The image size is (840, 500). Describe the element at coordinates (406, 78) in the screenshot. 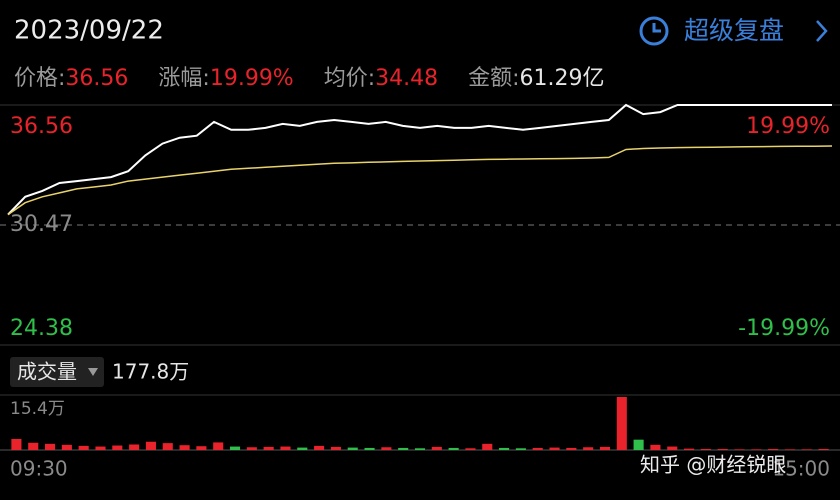

I see `quote-value: 34.48` at that location.